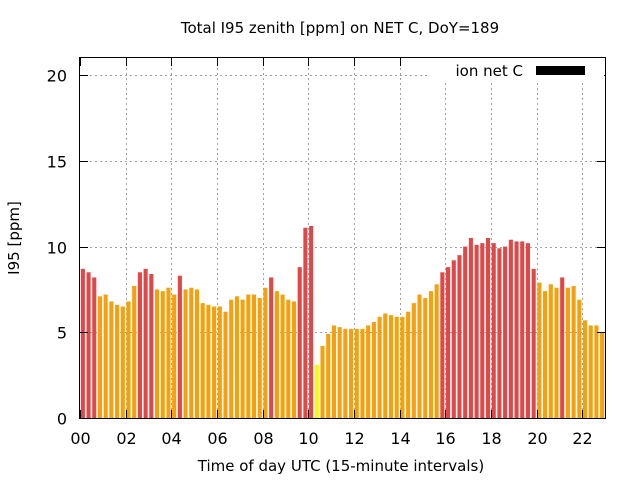 Image resolution: width=640 pixels, height=480 pixels. Describe the element at coordinates (560, 70) in the screenshot. I see `legend-swatch` at that location.